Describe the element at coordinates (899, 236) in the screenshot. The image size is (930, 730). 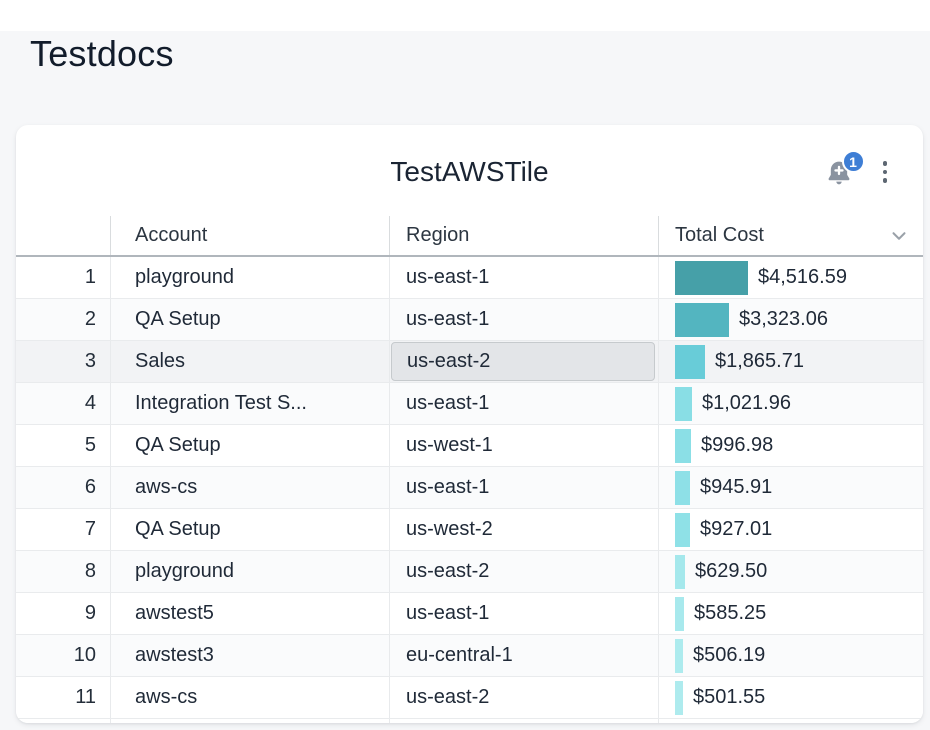
I see `chevron-down-icon` at that location.